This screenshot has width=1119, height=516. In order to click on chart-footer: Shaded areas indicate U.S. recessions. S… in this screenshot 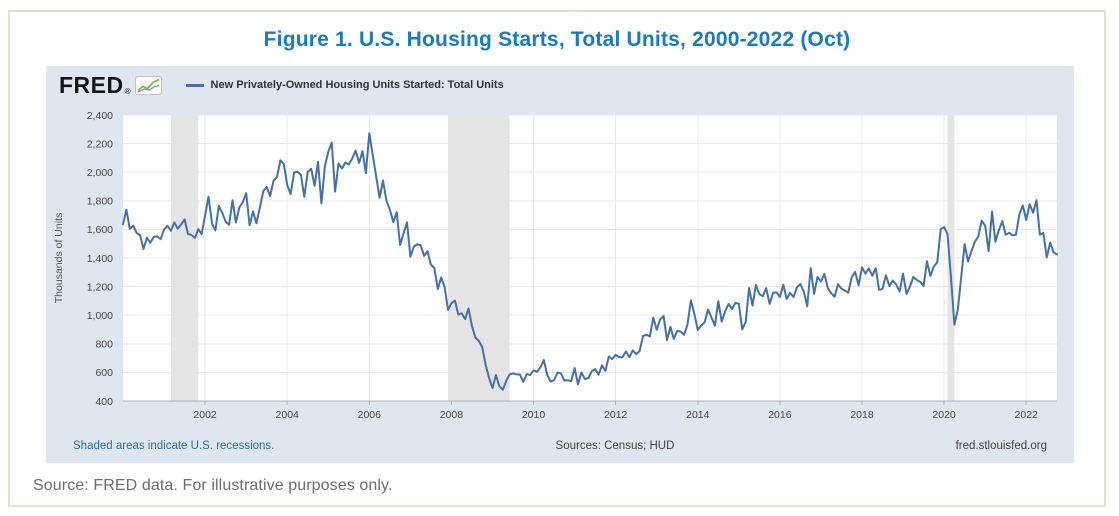, I will do `click(560, 446)`.